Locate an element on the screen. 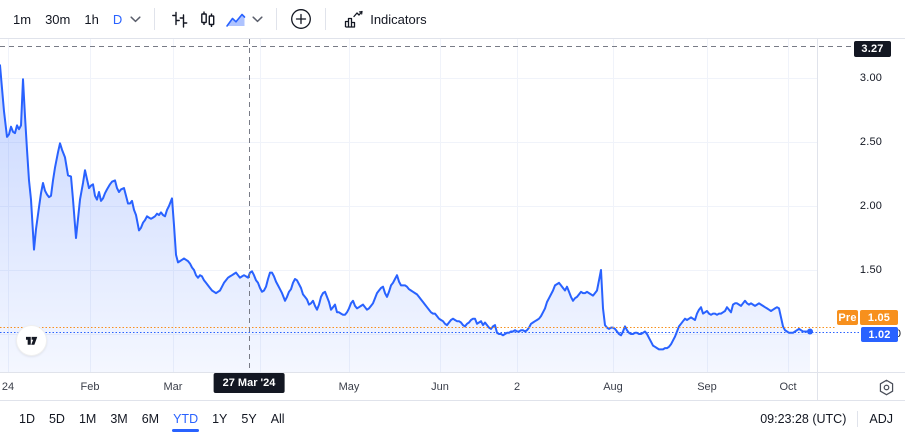  pre-market-badge-value: 1.05 is located at coordinates (879, 317).